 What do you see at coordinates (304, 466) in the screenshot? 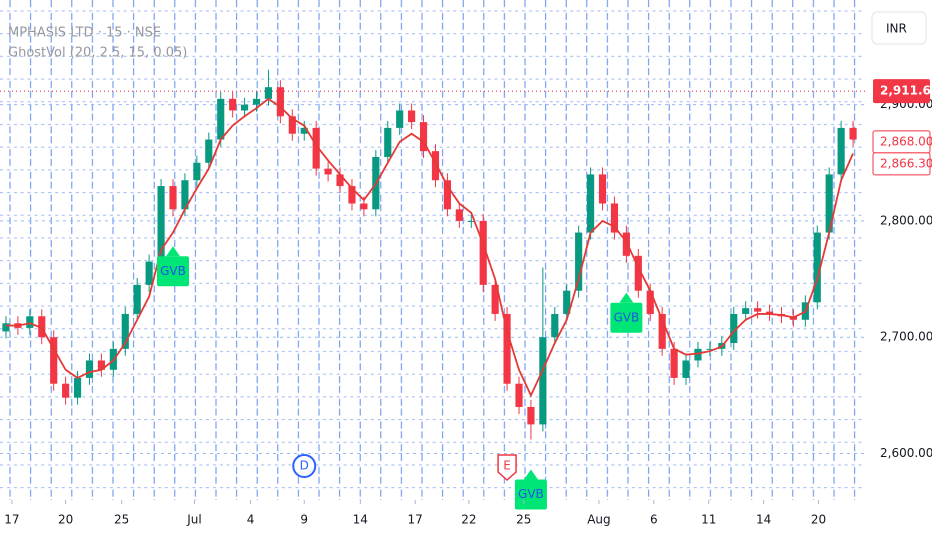
I see `event-label: D` at bounding box center [304, 466].